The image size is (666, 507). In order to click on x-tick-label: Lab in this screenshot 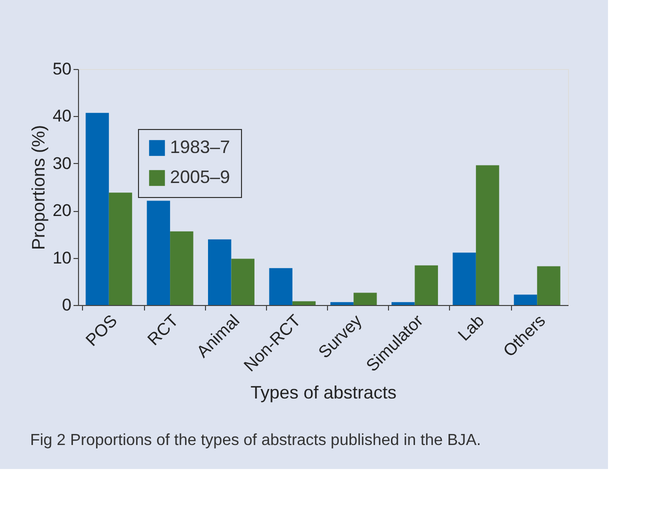, I will do `click(471, 328)`.